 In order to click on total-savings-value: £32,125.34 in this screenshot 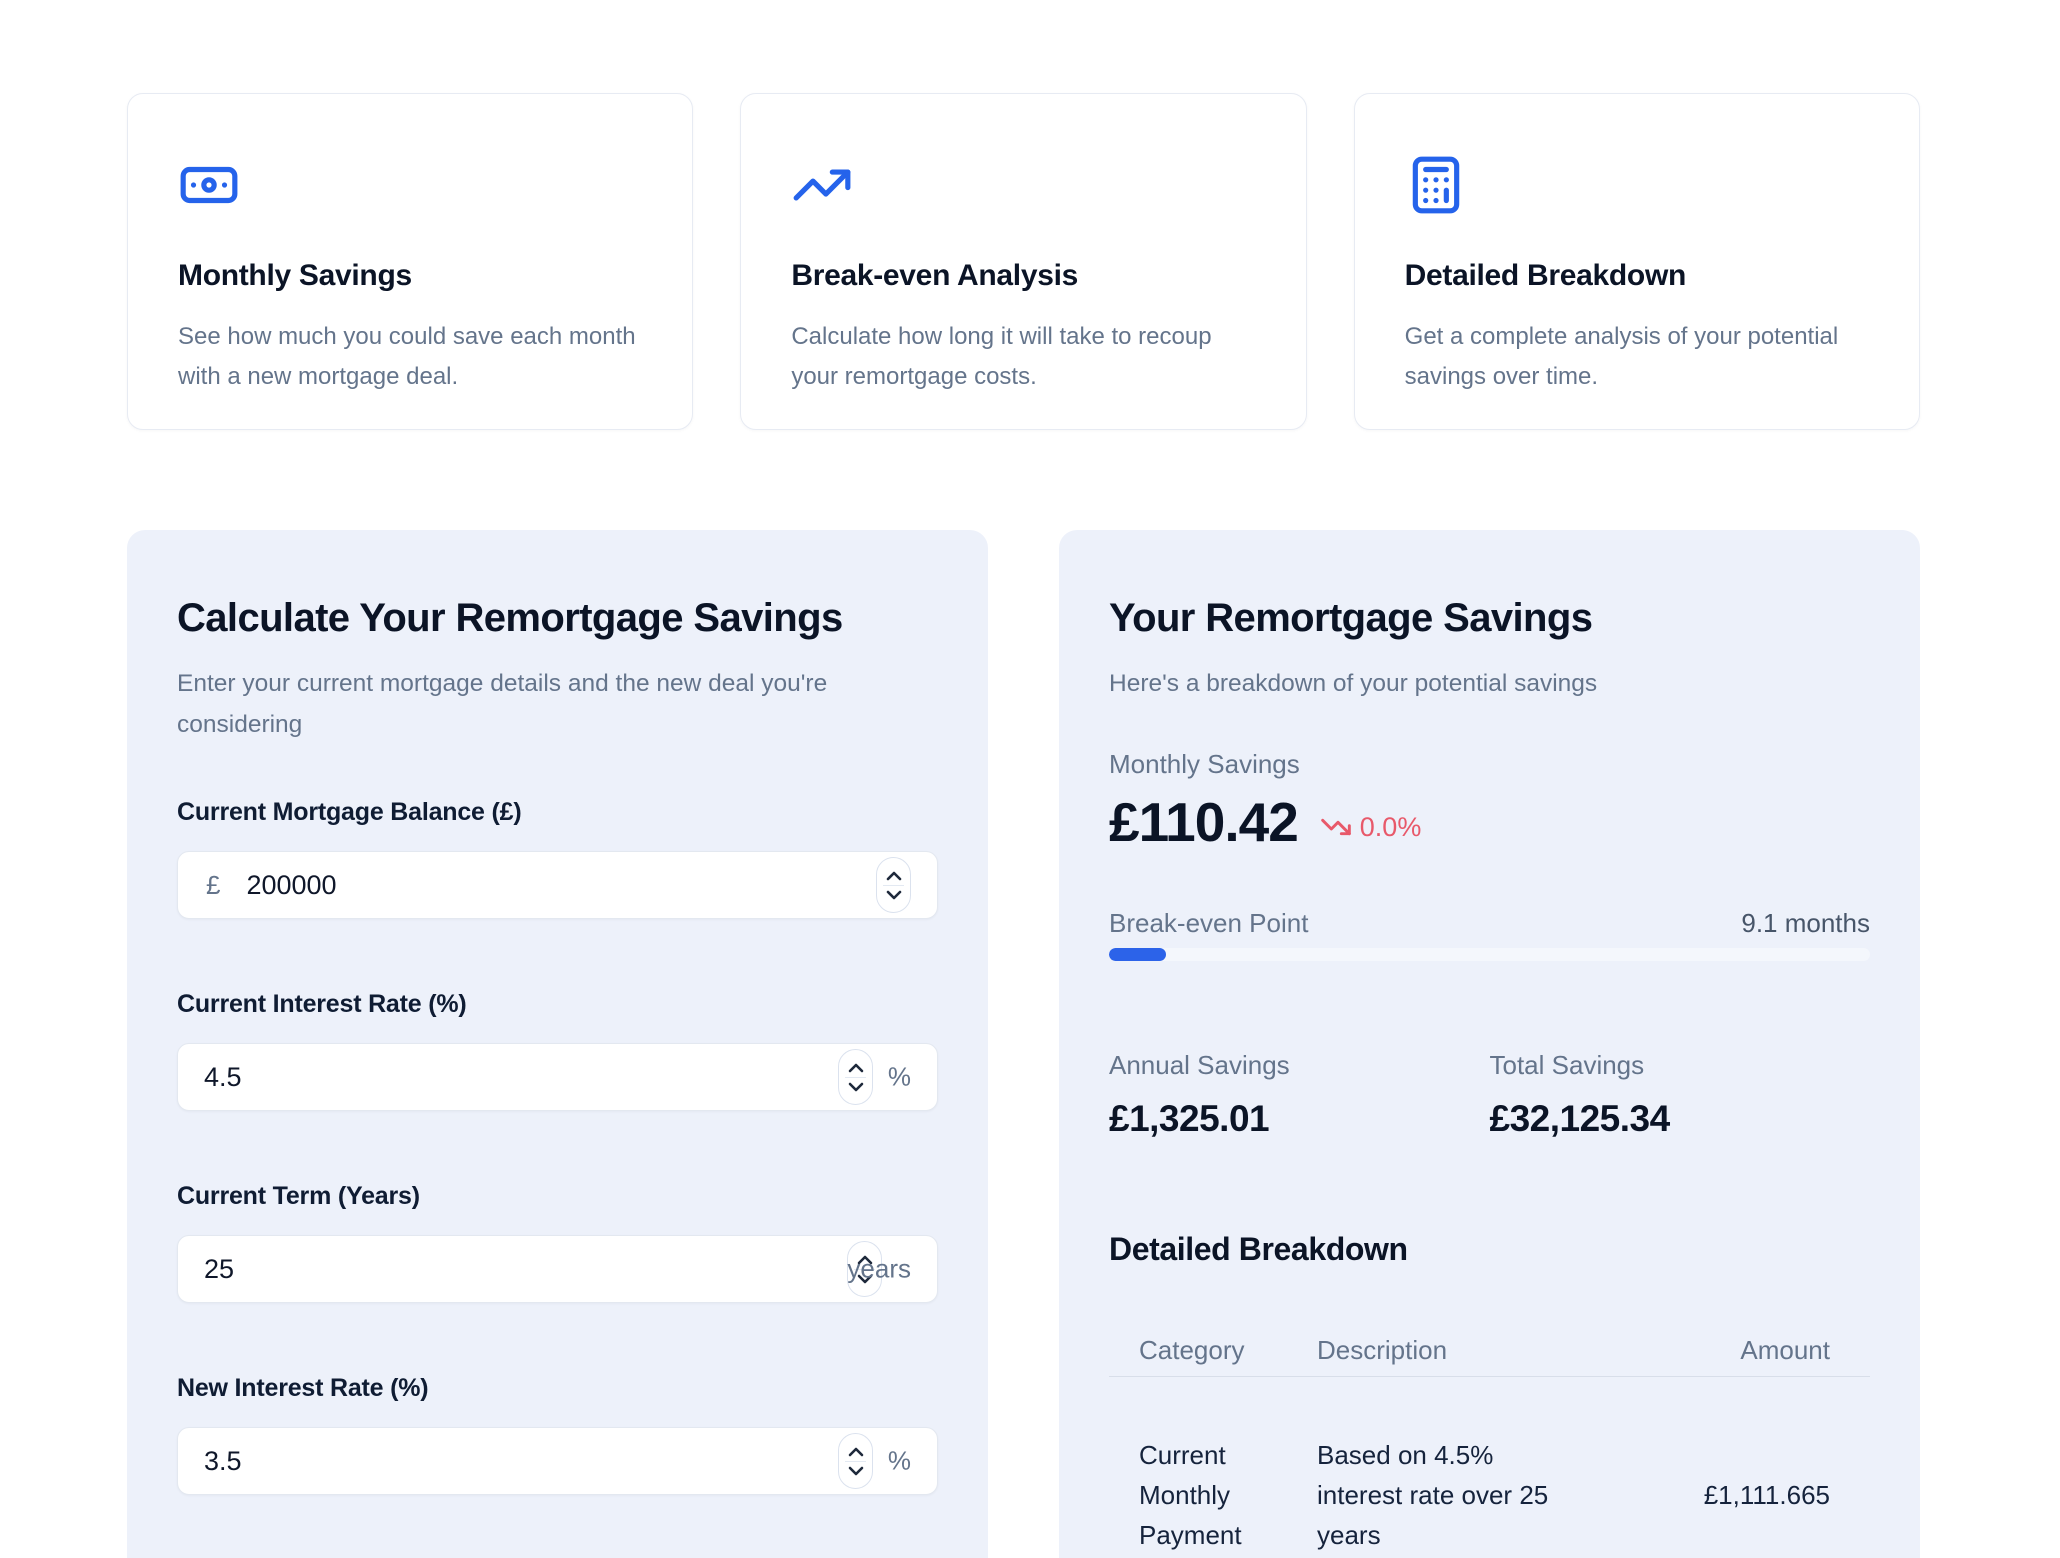, I will do `click(1580, 1118)`.